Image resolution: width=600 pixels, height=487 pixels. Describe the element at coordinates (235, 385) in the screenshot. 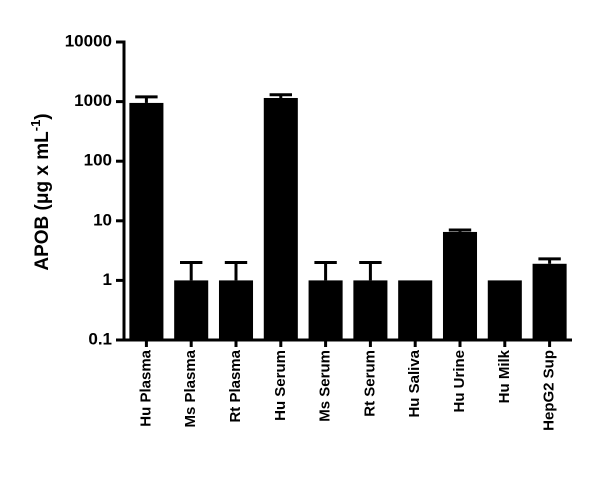

I see `x-tick-label: Rt Plasma` at that location.